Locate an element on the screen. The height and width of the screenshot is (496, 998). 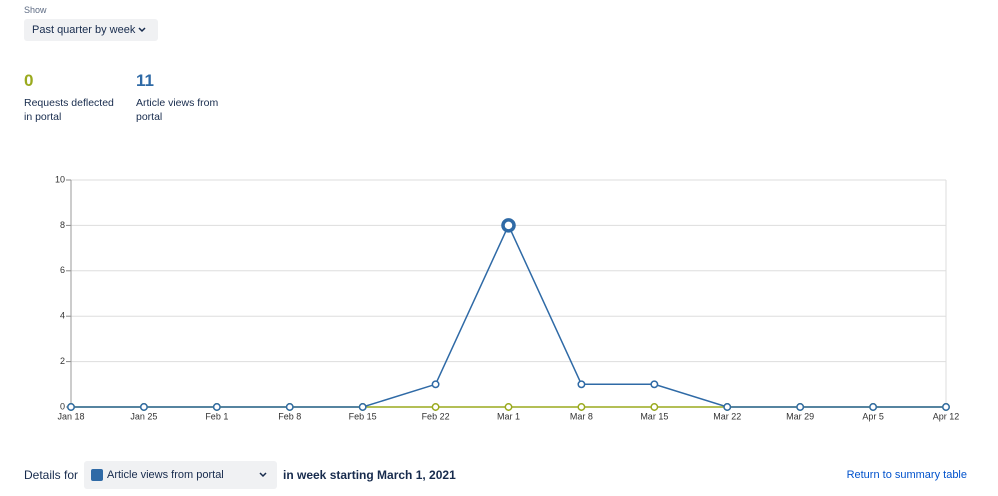
stat-value: 11 is located at coordinates (145, 80).